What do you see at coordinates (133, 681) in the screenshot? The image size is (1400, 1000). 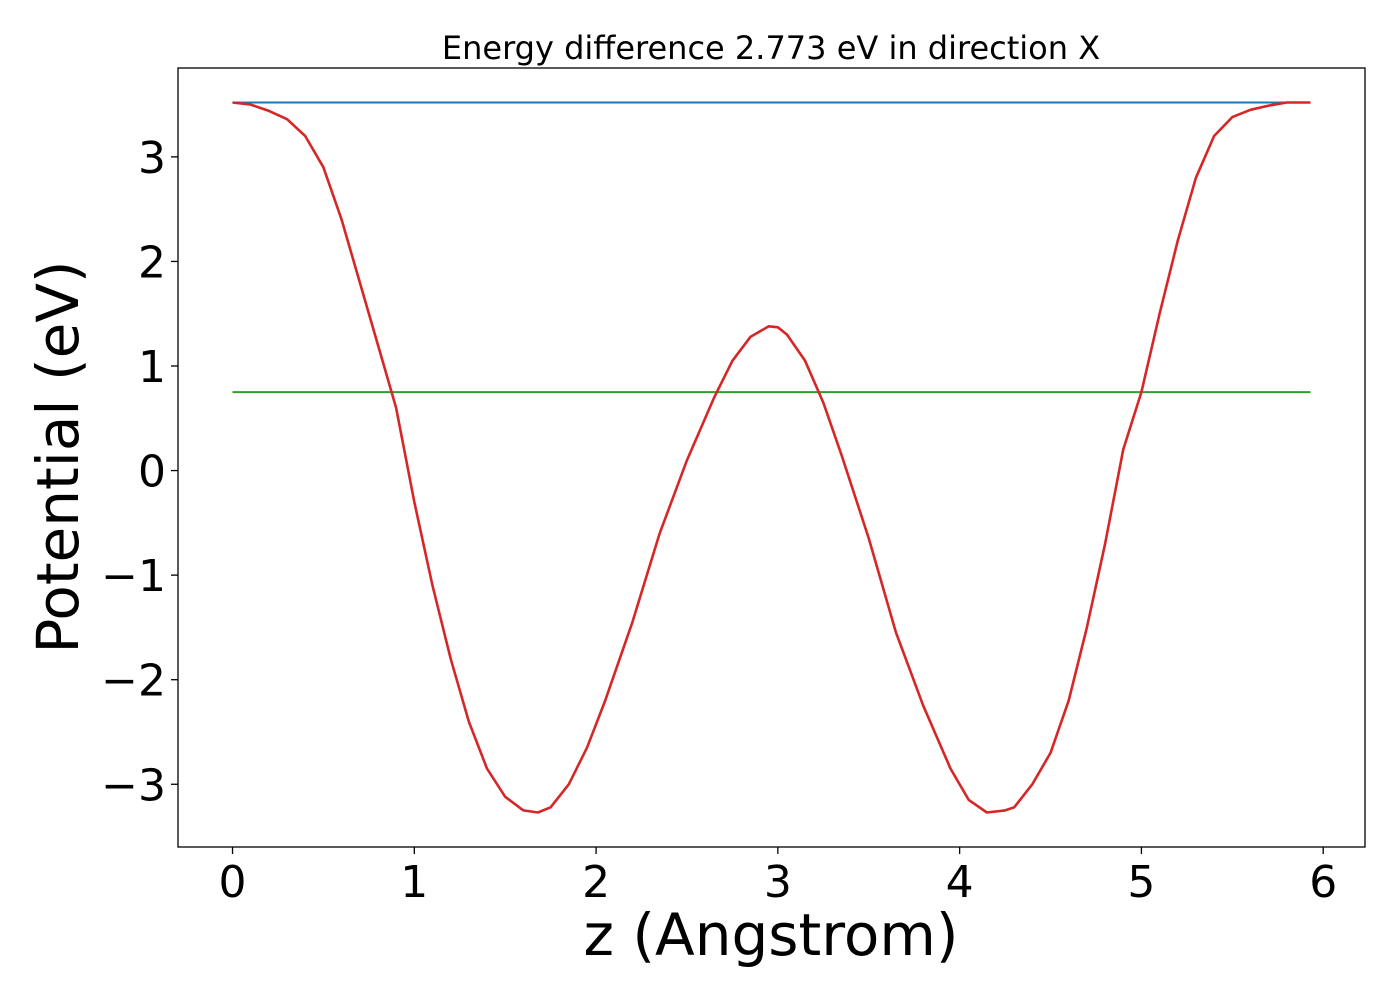 I see `y-tick-label: −2` at bounding box center [133, 681].